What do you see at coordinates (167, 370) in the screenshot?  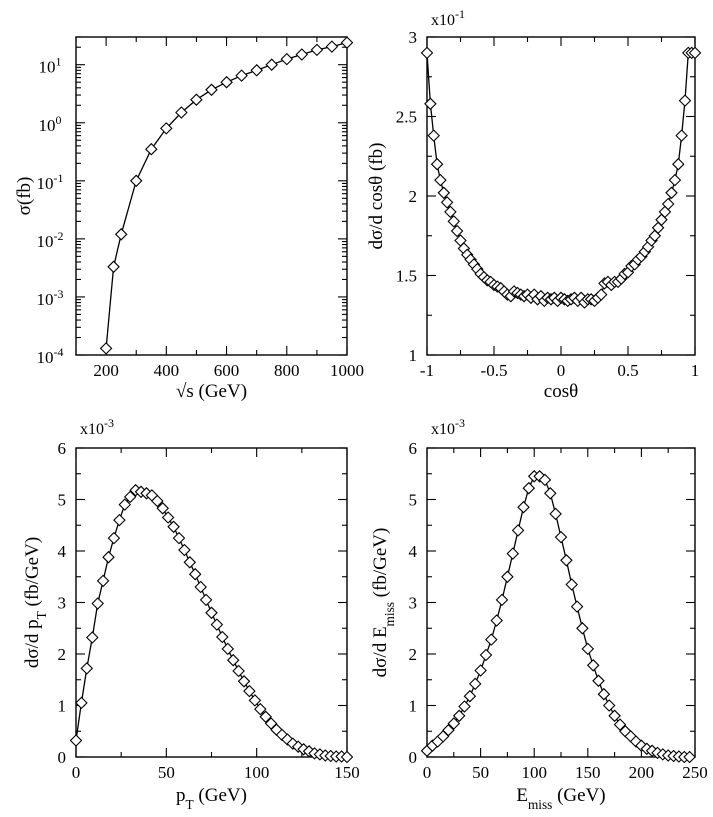 I see `x-tick-label: 400` at bounding box center [167, 370].